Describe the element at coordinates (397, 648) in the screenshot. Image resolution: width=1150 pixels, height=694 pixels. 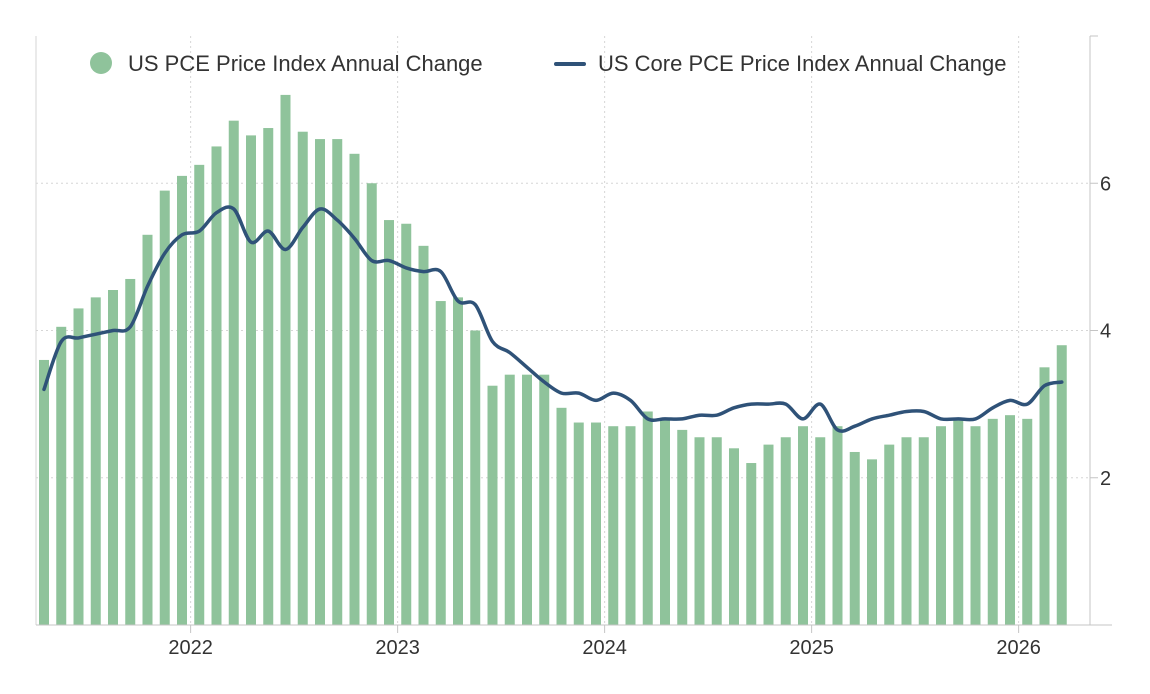
I see `x-tick-label: 2023` at that location.